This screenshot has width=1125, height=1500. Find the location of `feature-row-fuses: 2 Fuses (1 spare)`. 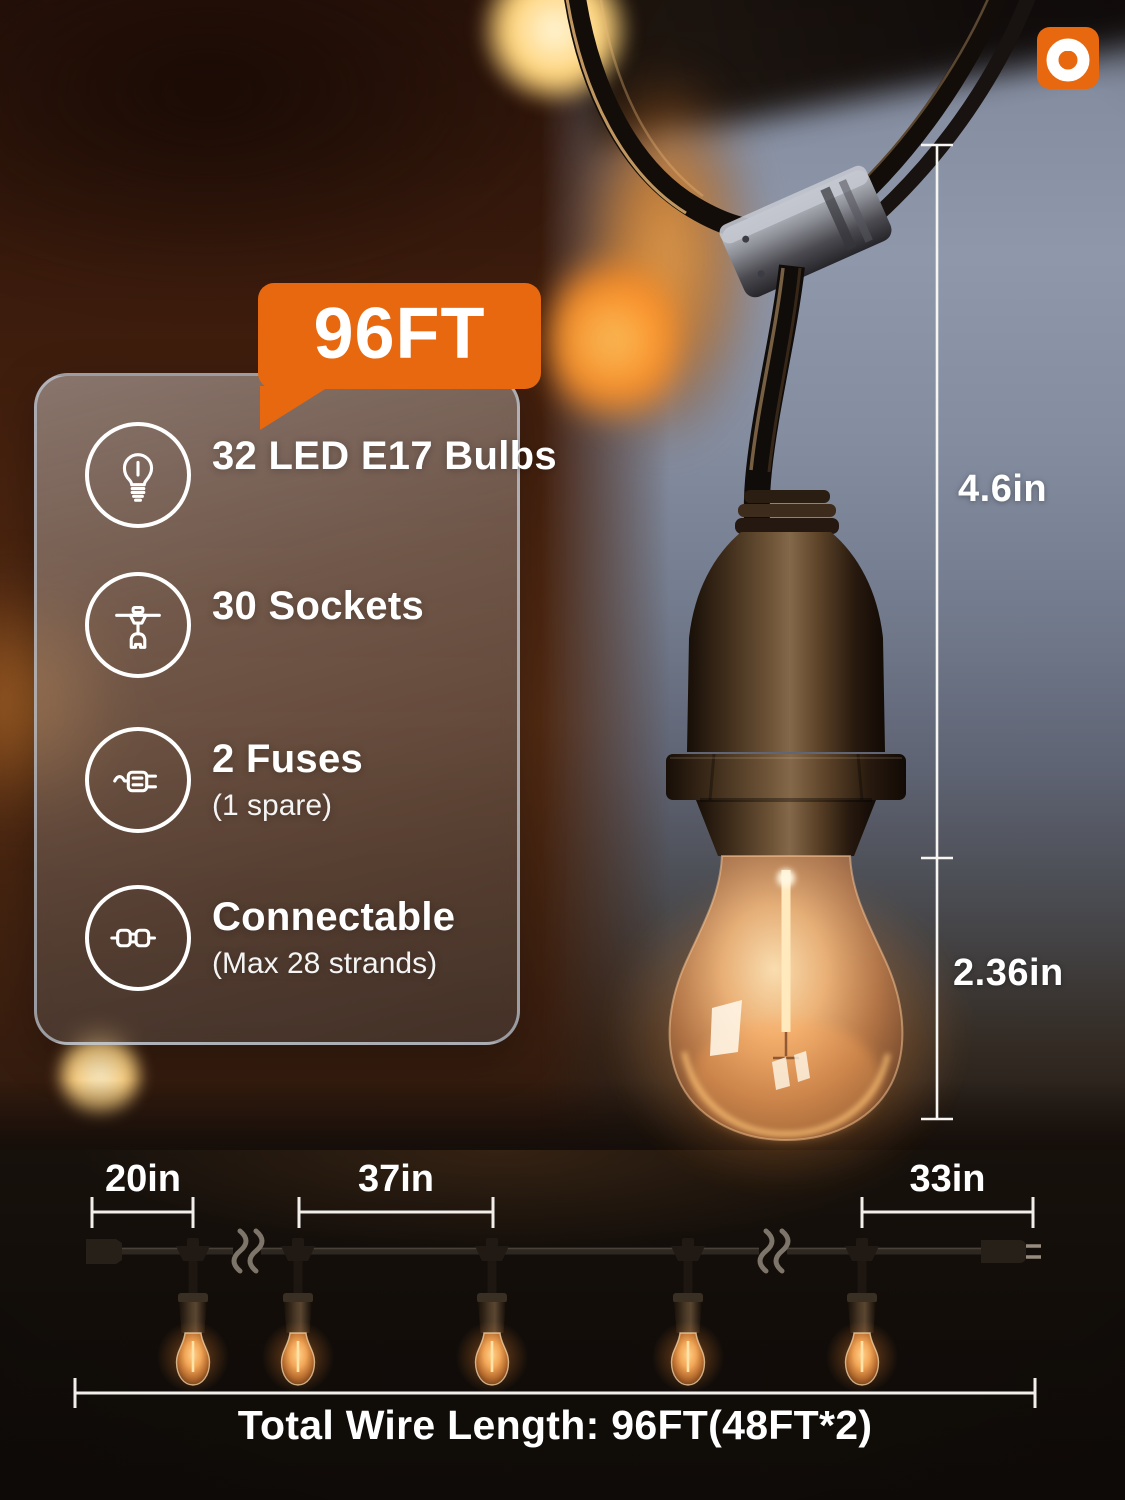

feature-row-fuses: 2 Fuses (1 spare) is located at coordinates (224, 780).